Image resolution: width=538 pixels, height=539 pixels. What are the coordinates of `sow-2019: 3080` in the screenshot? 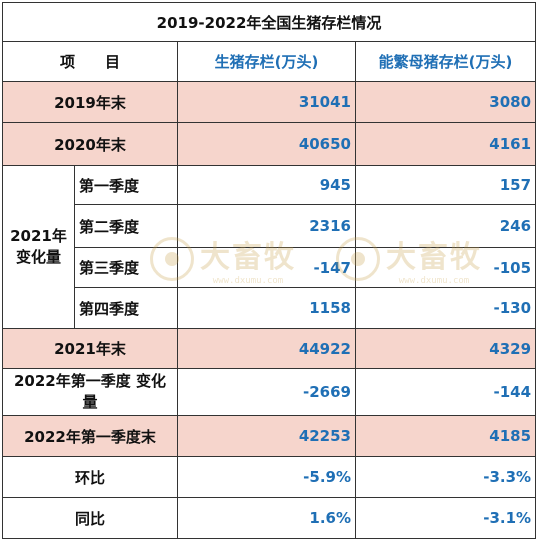 It's located at (445, 102).